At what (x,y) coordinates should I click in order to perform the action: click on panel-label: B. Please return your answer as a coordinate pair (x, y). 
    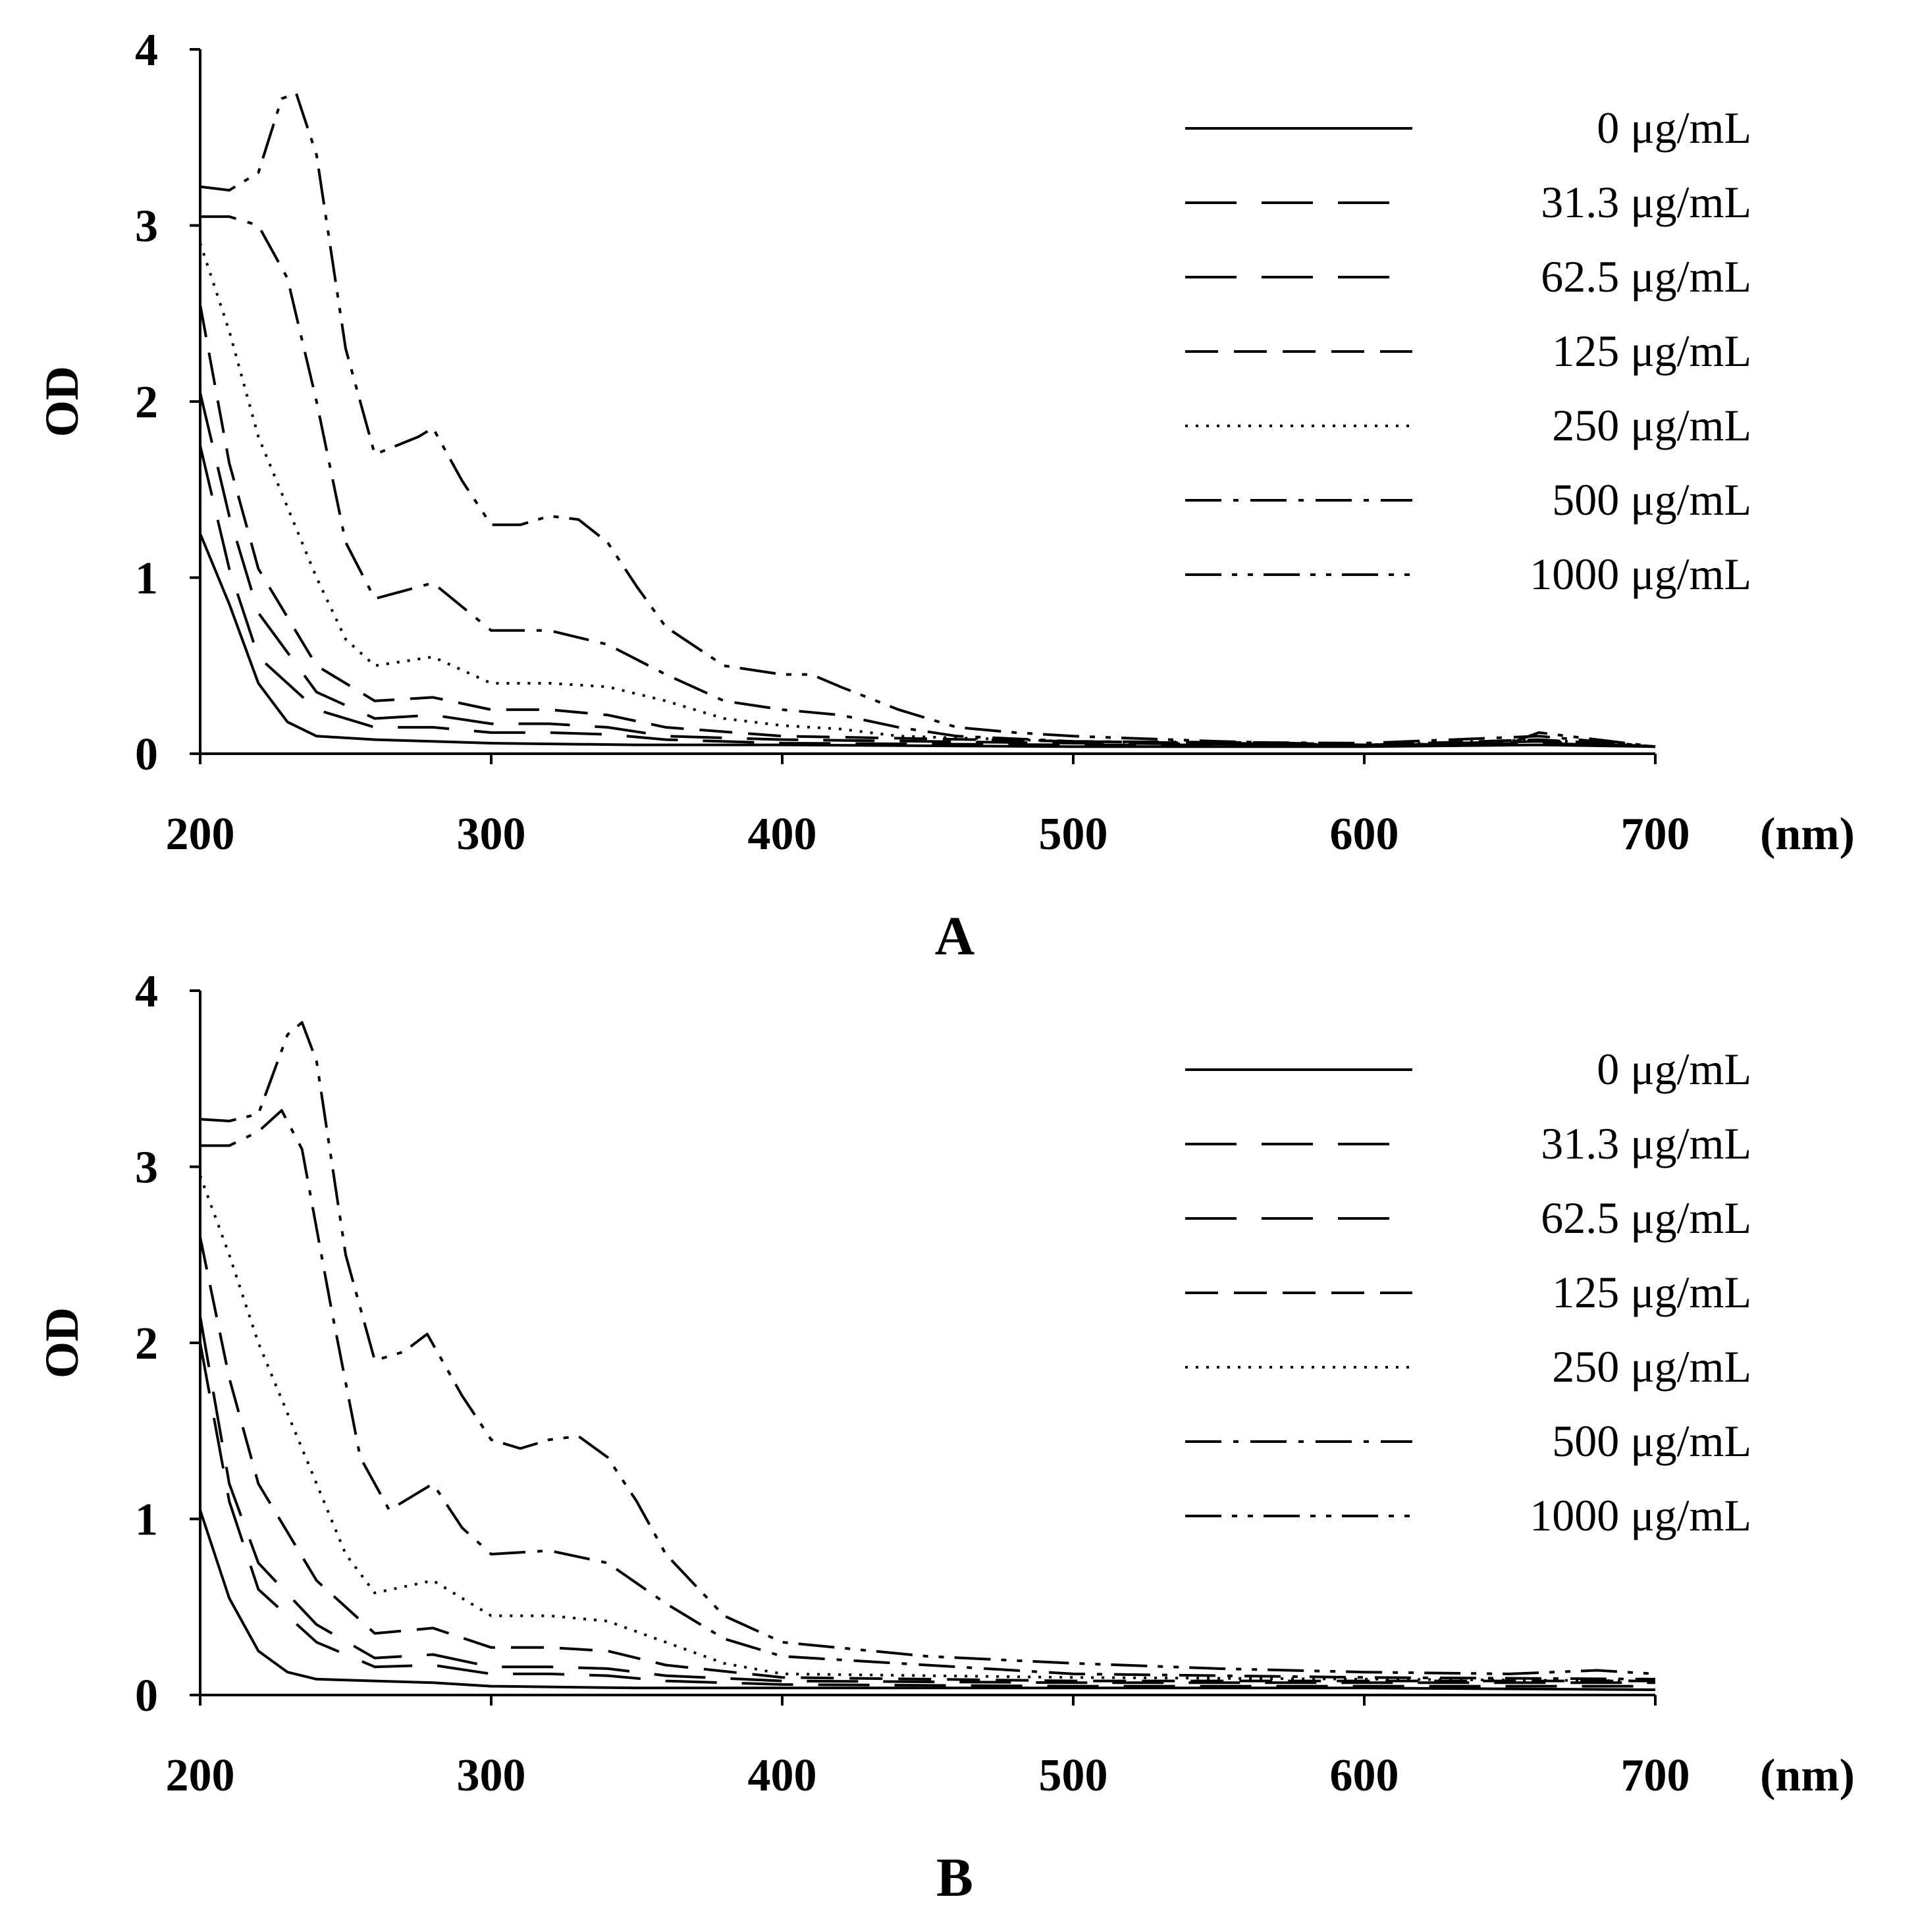
    Looking at the image, I should click on (954, 1877).